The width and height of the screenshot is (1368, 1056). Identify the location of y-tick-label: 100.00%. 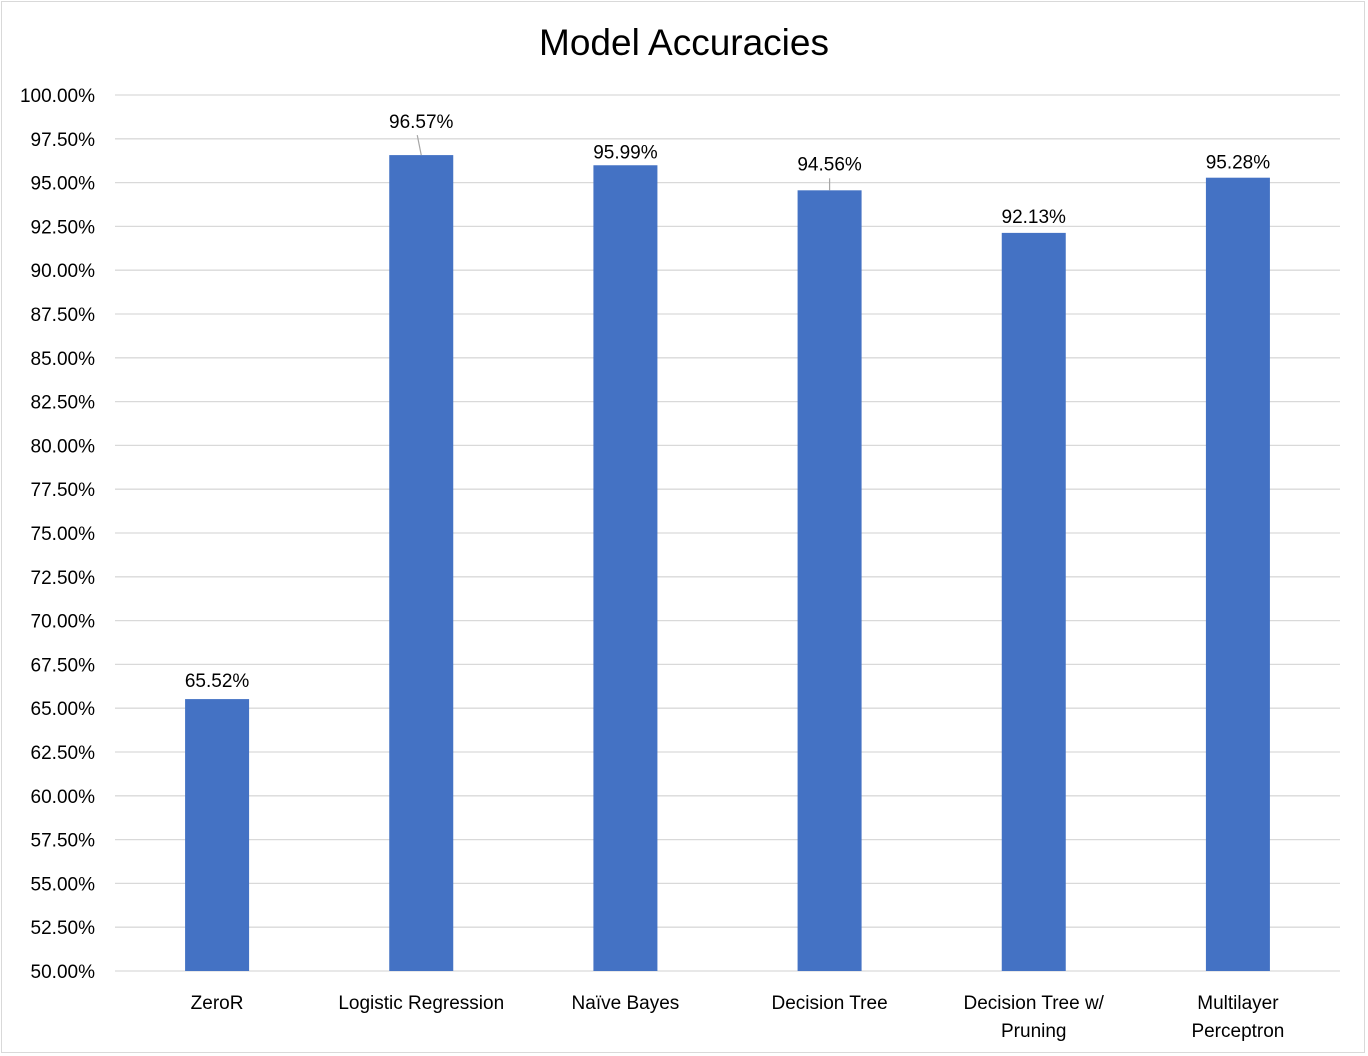
(57, 96).